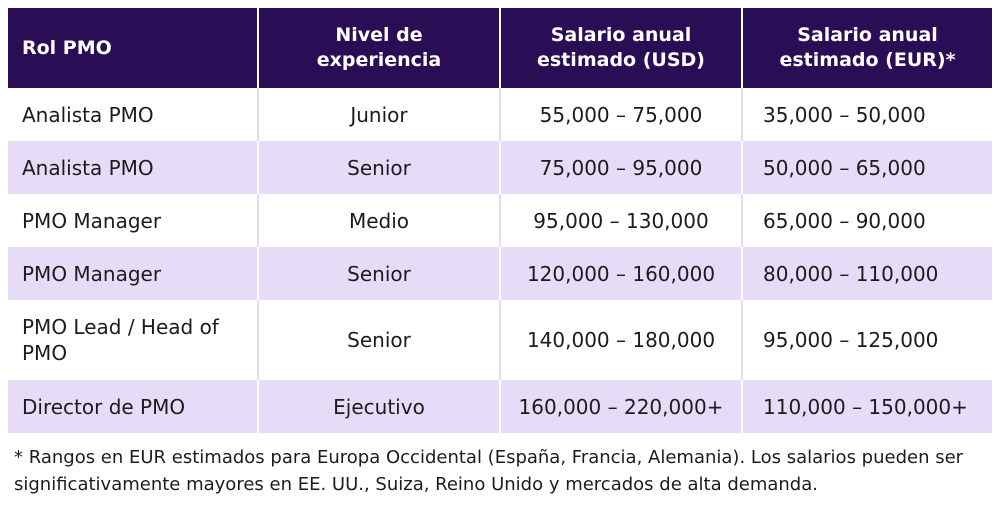  Describe the element at coordinates (621, 167) in the screenshot. I see `cell-usd: 75,000 – 95,000` at that location.